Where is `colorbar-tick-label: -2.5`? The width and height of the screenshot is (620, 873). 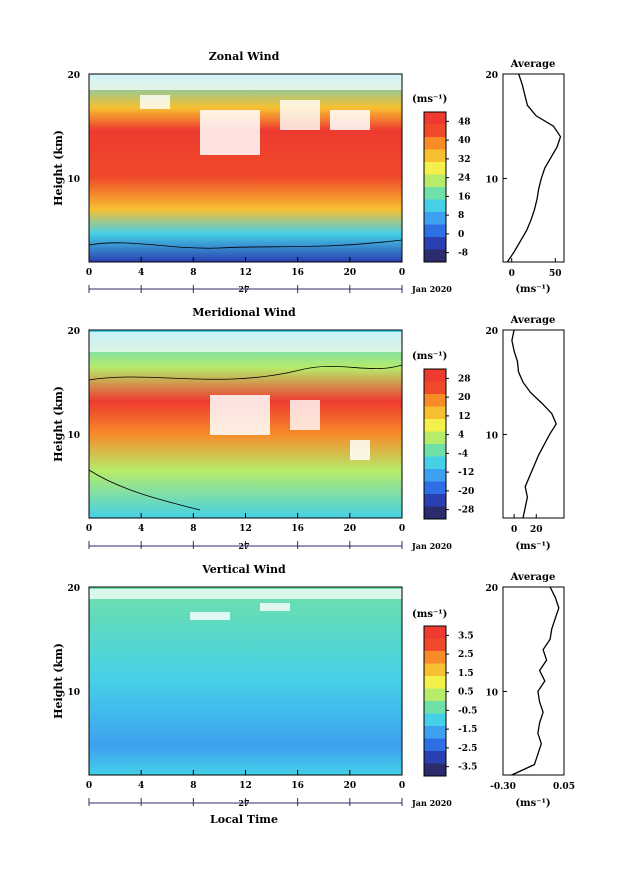 colorbar-tick-label: -2.5 is located at coordinates (467, 749).